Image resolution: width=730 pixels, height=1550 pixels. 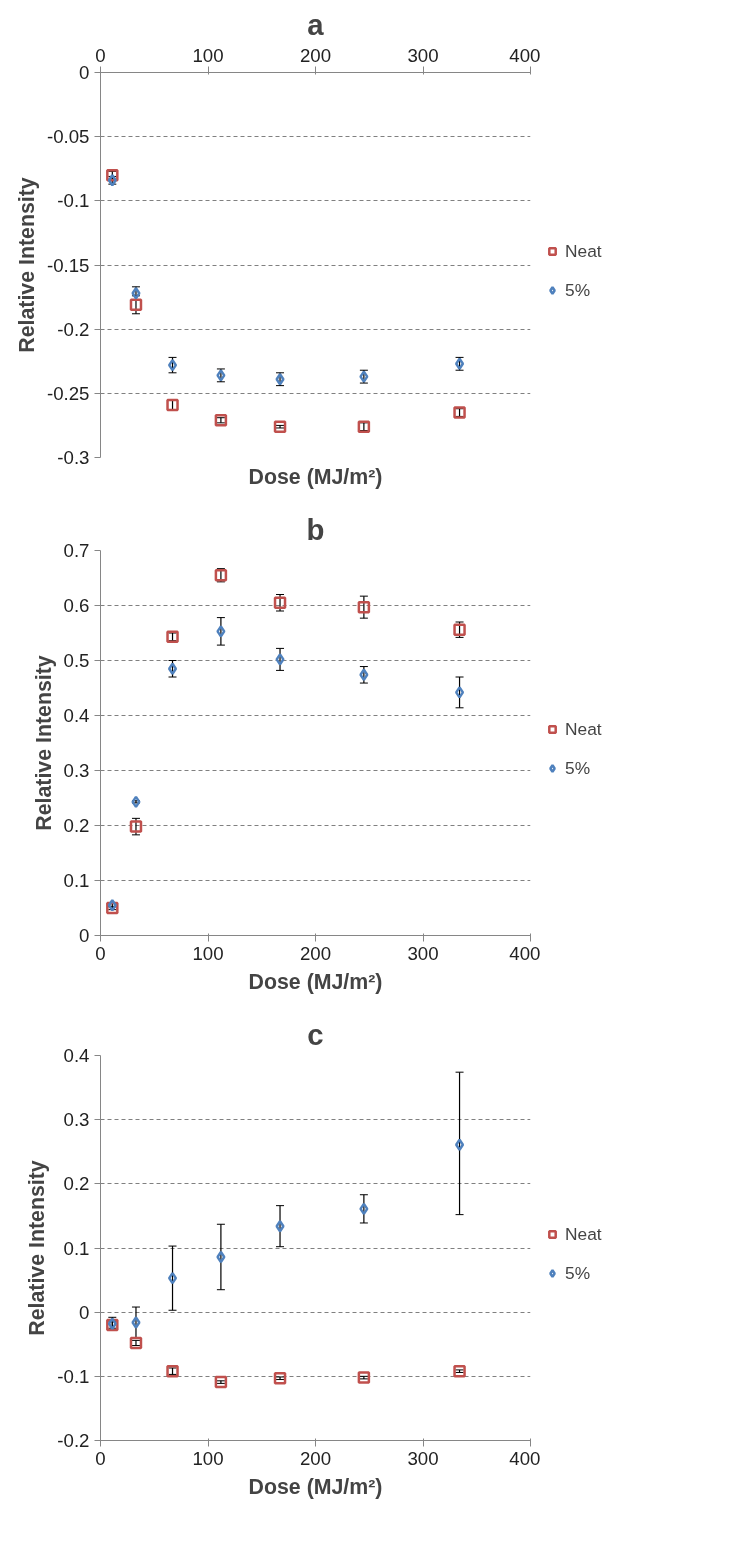 I want to click on y-tick-label: -0.15, so click(x=68, y=265).